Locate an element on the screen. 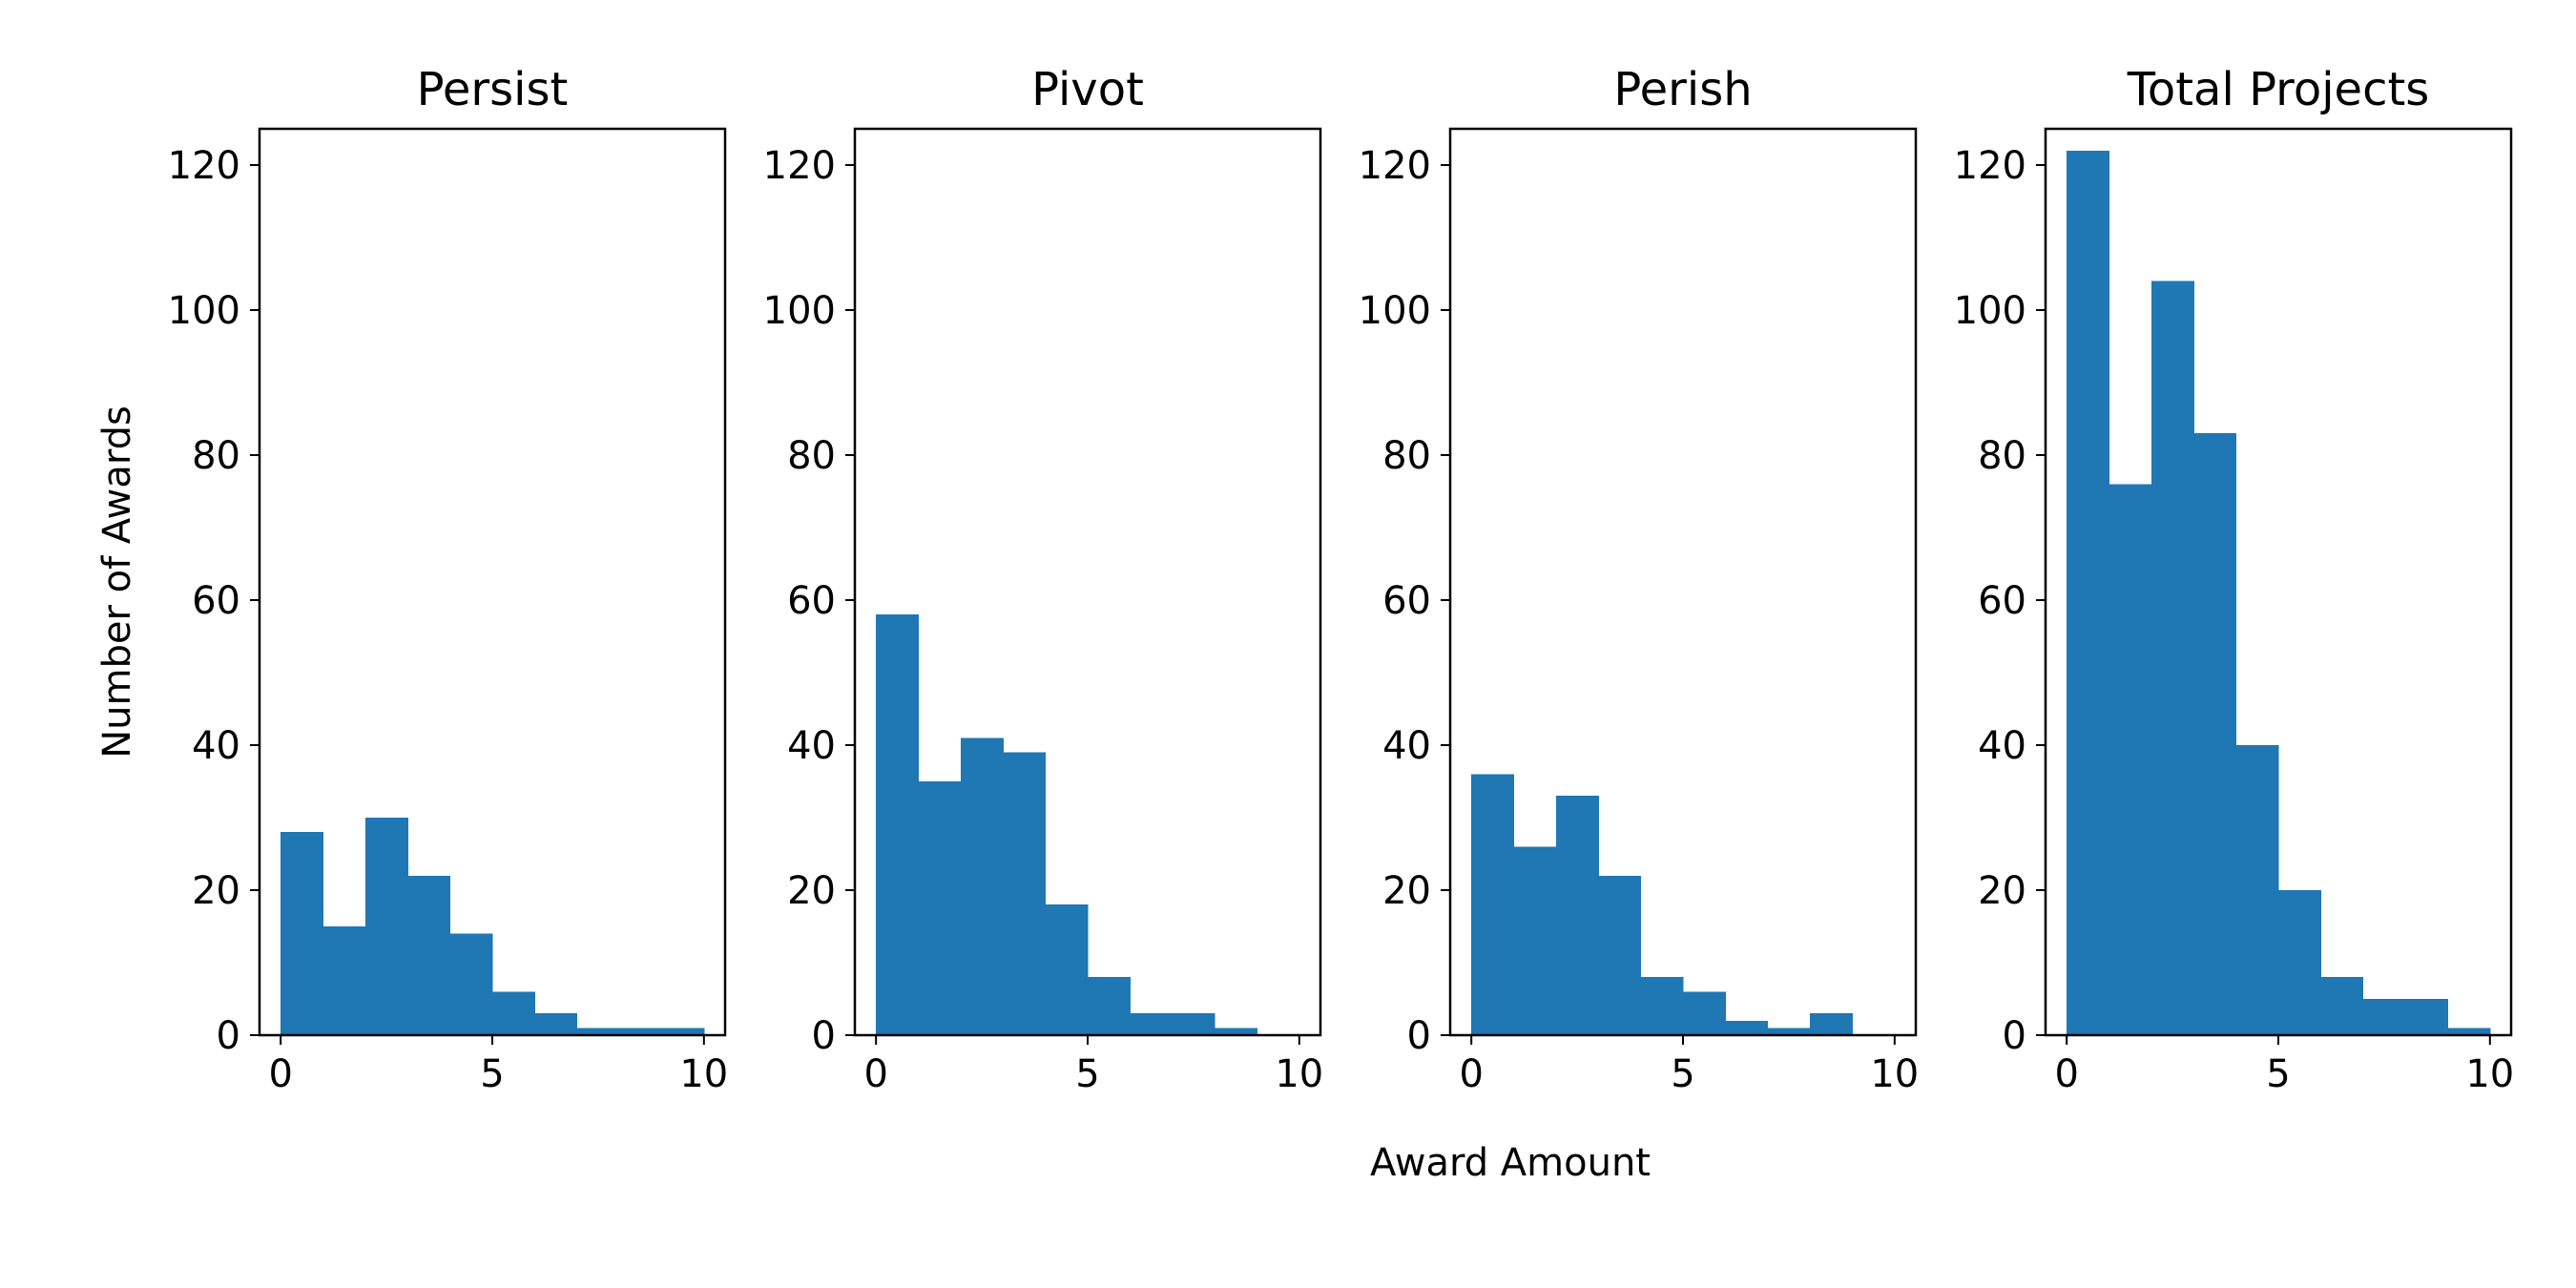 The height and width of the screenshot is (1288, 2576). panel-title: Pivot is located at coordinates (1087, 89).